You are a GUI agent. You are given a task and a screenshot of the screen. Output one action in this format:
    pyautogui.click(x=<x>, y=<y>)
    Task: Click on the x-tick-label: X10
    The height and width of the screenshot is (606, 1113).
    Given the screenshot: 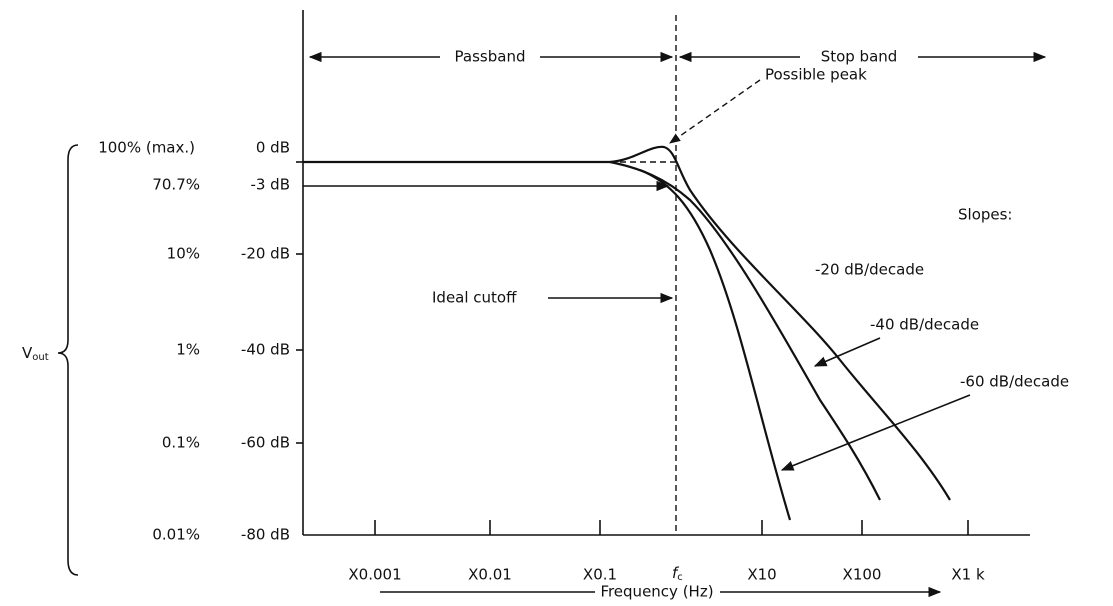 What is the action you would take?
    pyautogui.click(x=761, y=575)
    